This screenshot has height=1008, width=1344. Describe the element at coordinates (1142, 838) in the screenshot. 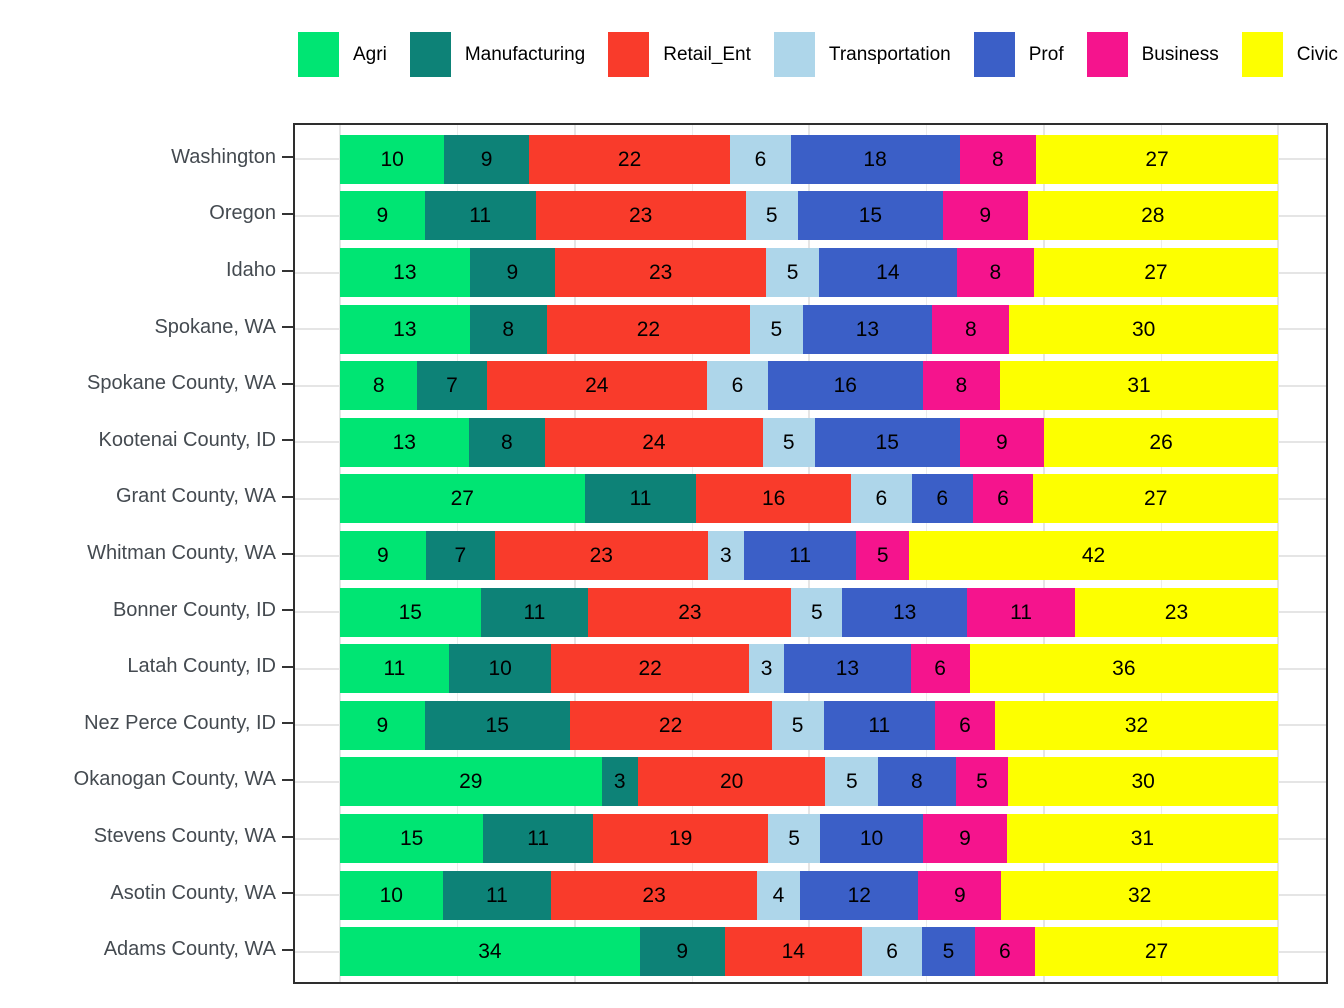

I see `bar-segment: 31` at that location.